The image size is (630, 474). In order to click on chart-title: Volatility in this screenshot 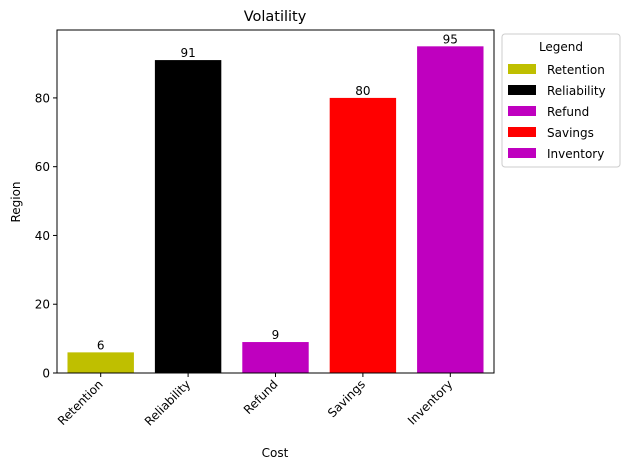, I will do `click(275, 17)`.